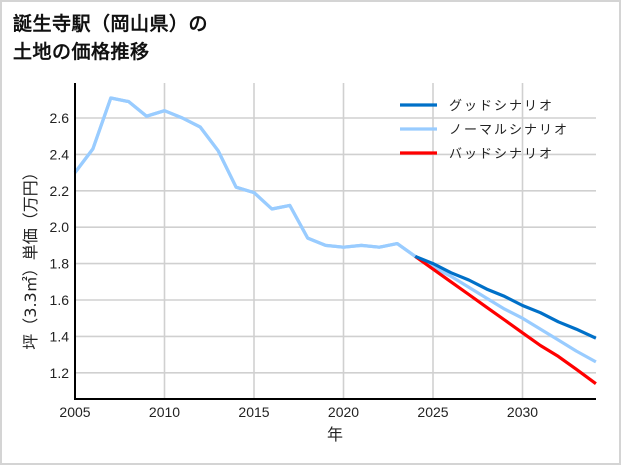  I want to click on y-tick-label: 2.2, so click(60, 191).